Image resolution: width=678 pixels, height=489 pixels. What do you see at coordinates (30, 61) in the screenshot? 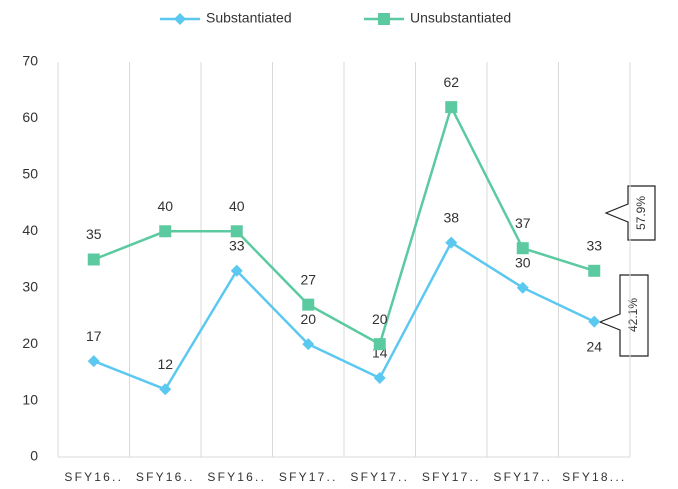
I see `y-tick-label: 70` at bounding box center [30, 61].